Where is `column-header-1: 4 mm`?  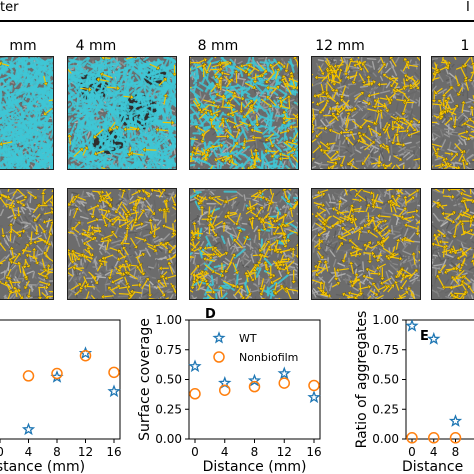 column-header-1: 4 mm is located at coordinates (96, 46).